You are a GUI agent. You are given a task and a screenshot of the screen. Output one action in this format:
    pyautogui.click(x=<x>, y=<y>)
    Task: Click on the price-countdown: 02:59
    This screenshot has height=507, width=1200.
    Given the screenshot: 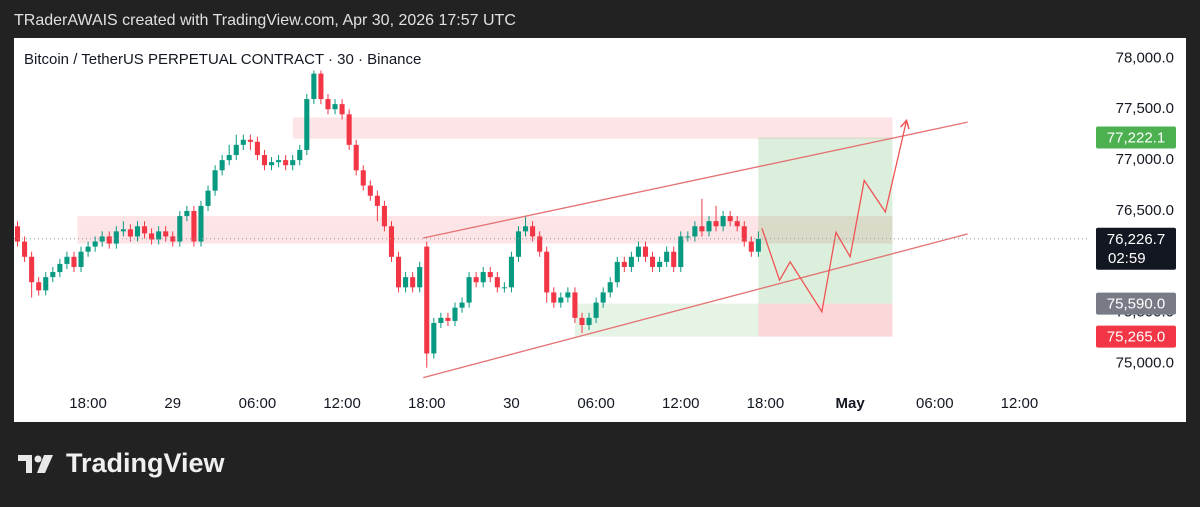 What is the action you would take?
    pyautogui.click(x=1127, y=258)
    